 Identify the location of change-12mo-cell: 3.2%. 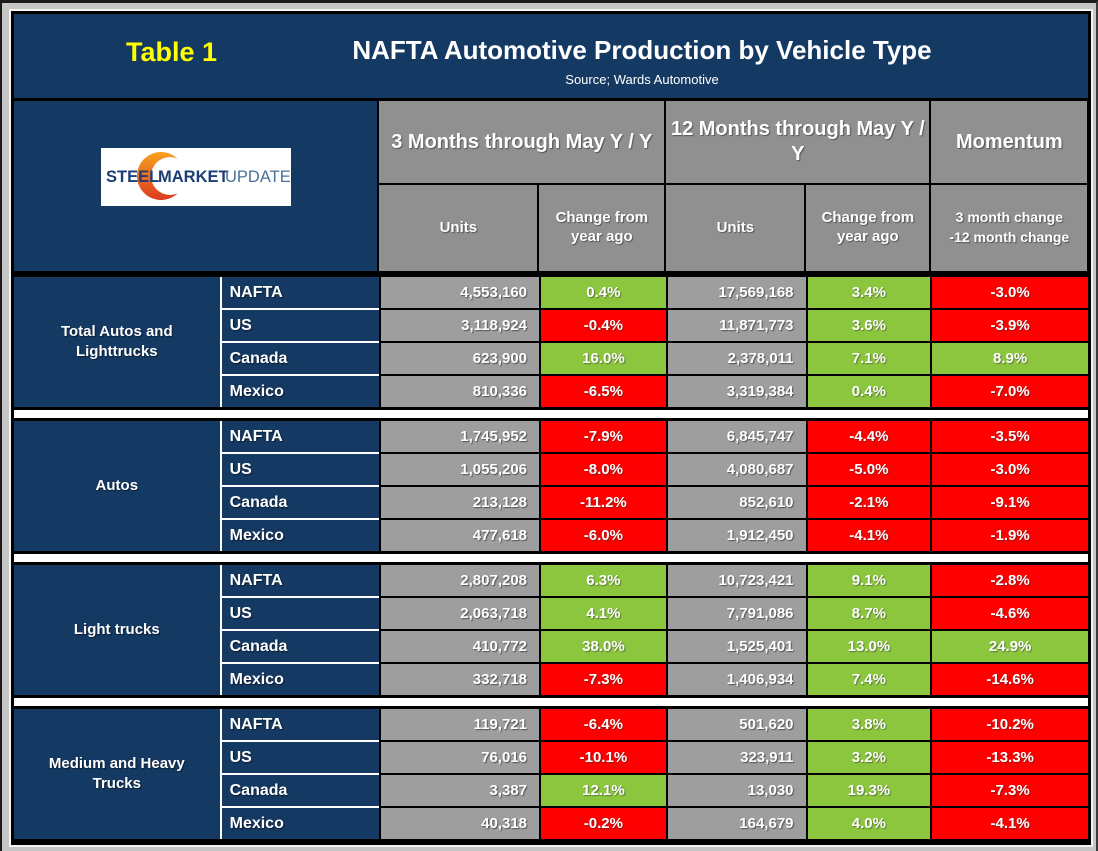
(869, 757).